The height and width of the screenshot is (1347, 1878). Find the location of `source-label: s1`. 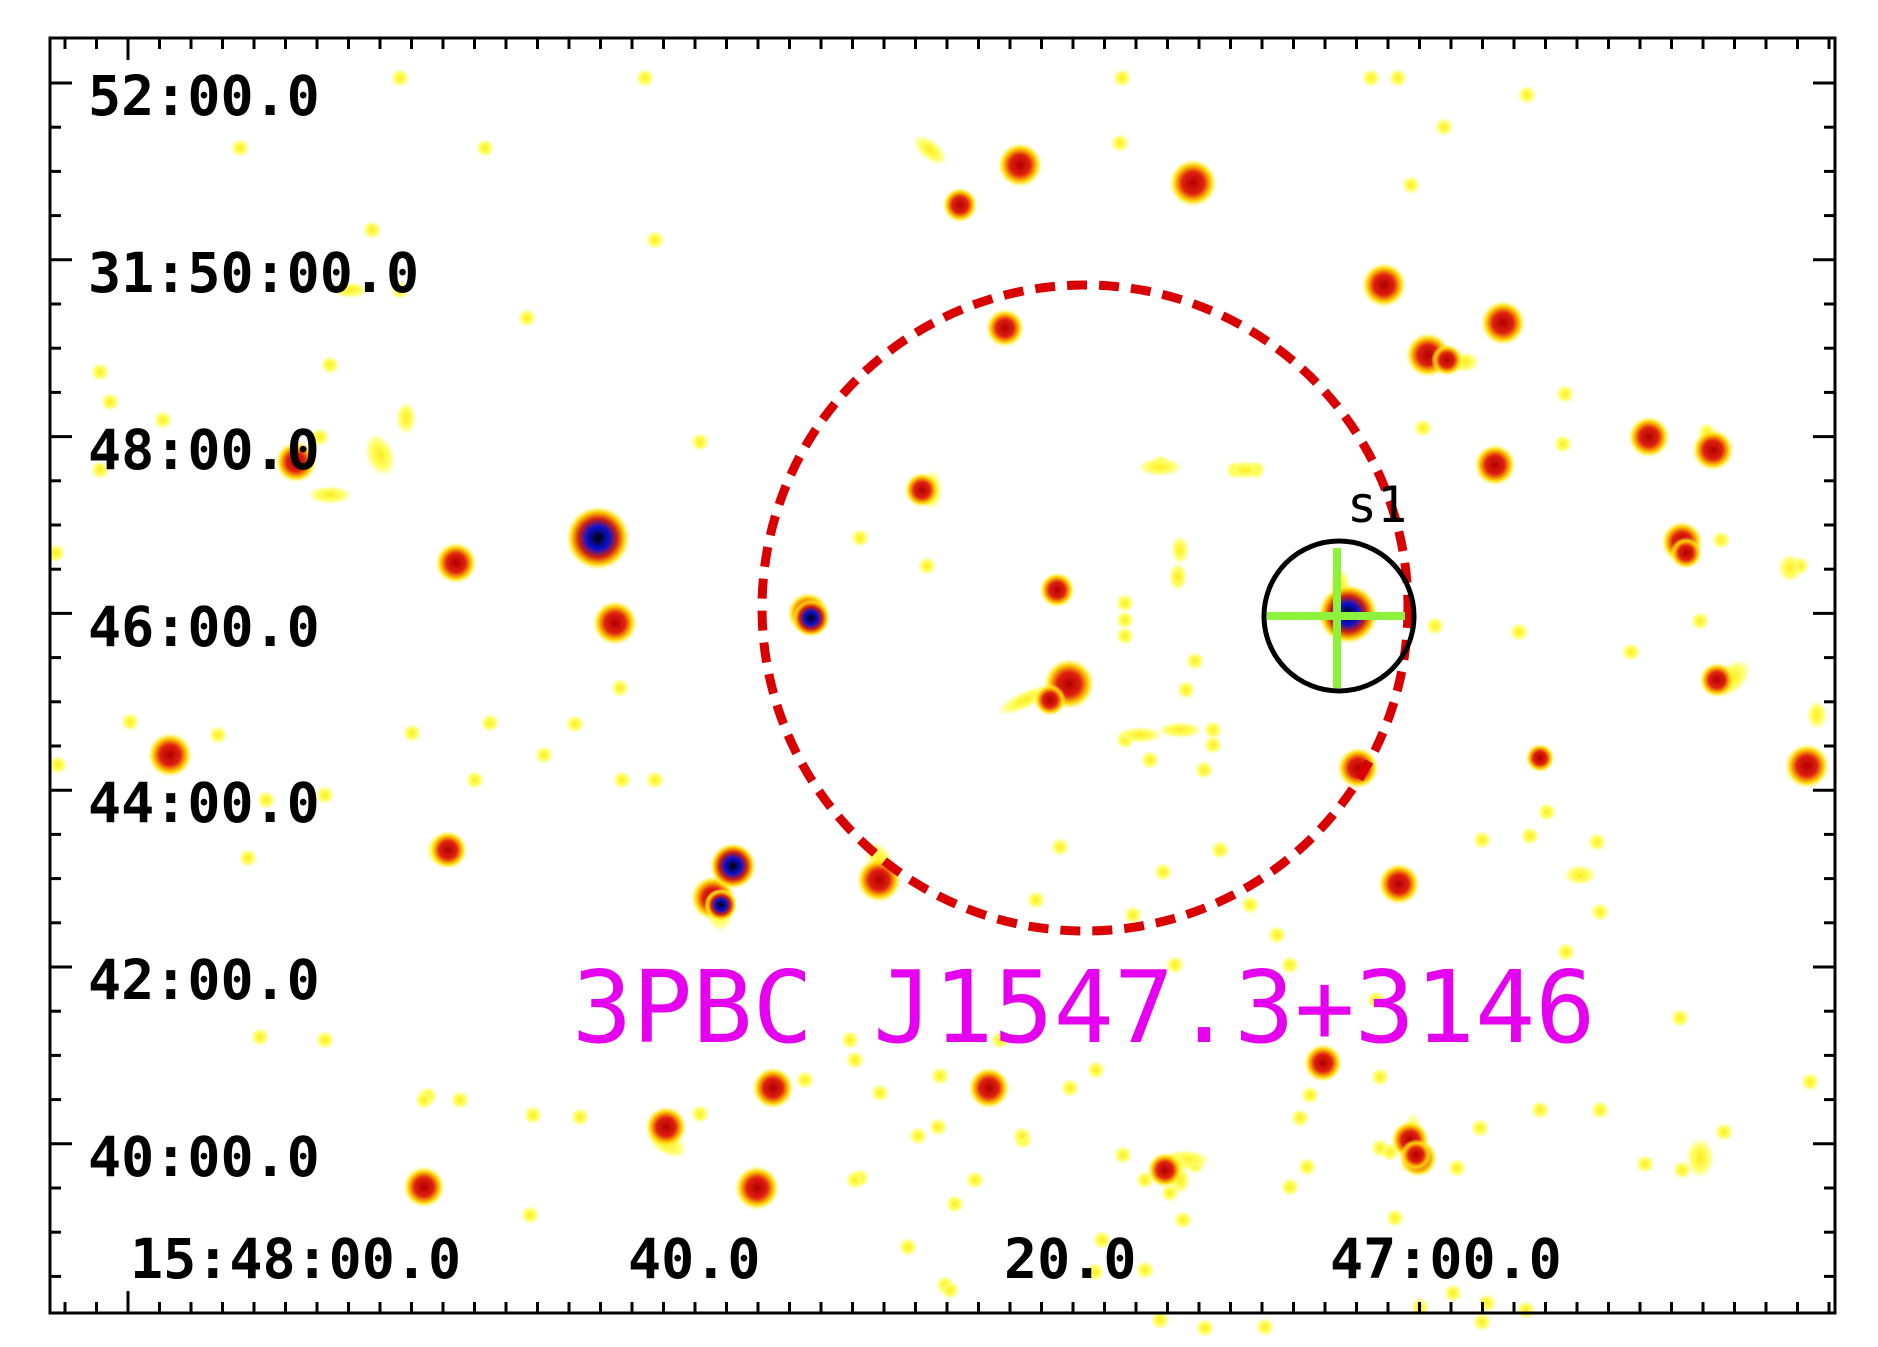

source-label: s1 is located at coordinates (1377, 505).